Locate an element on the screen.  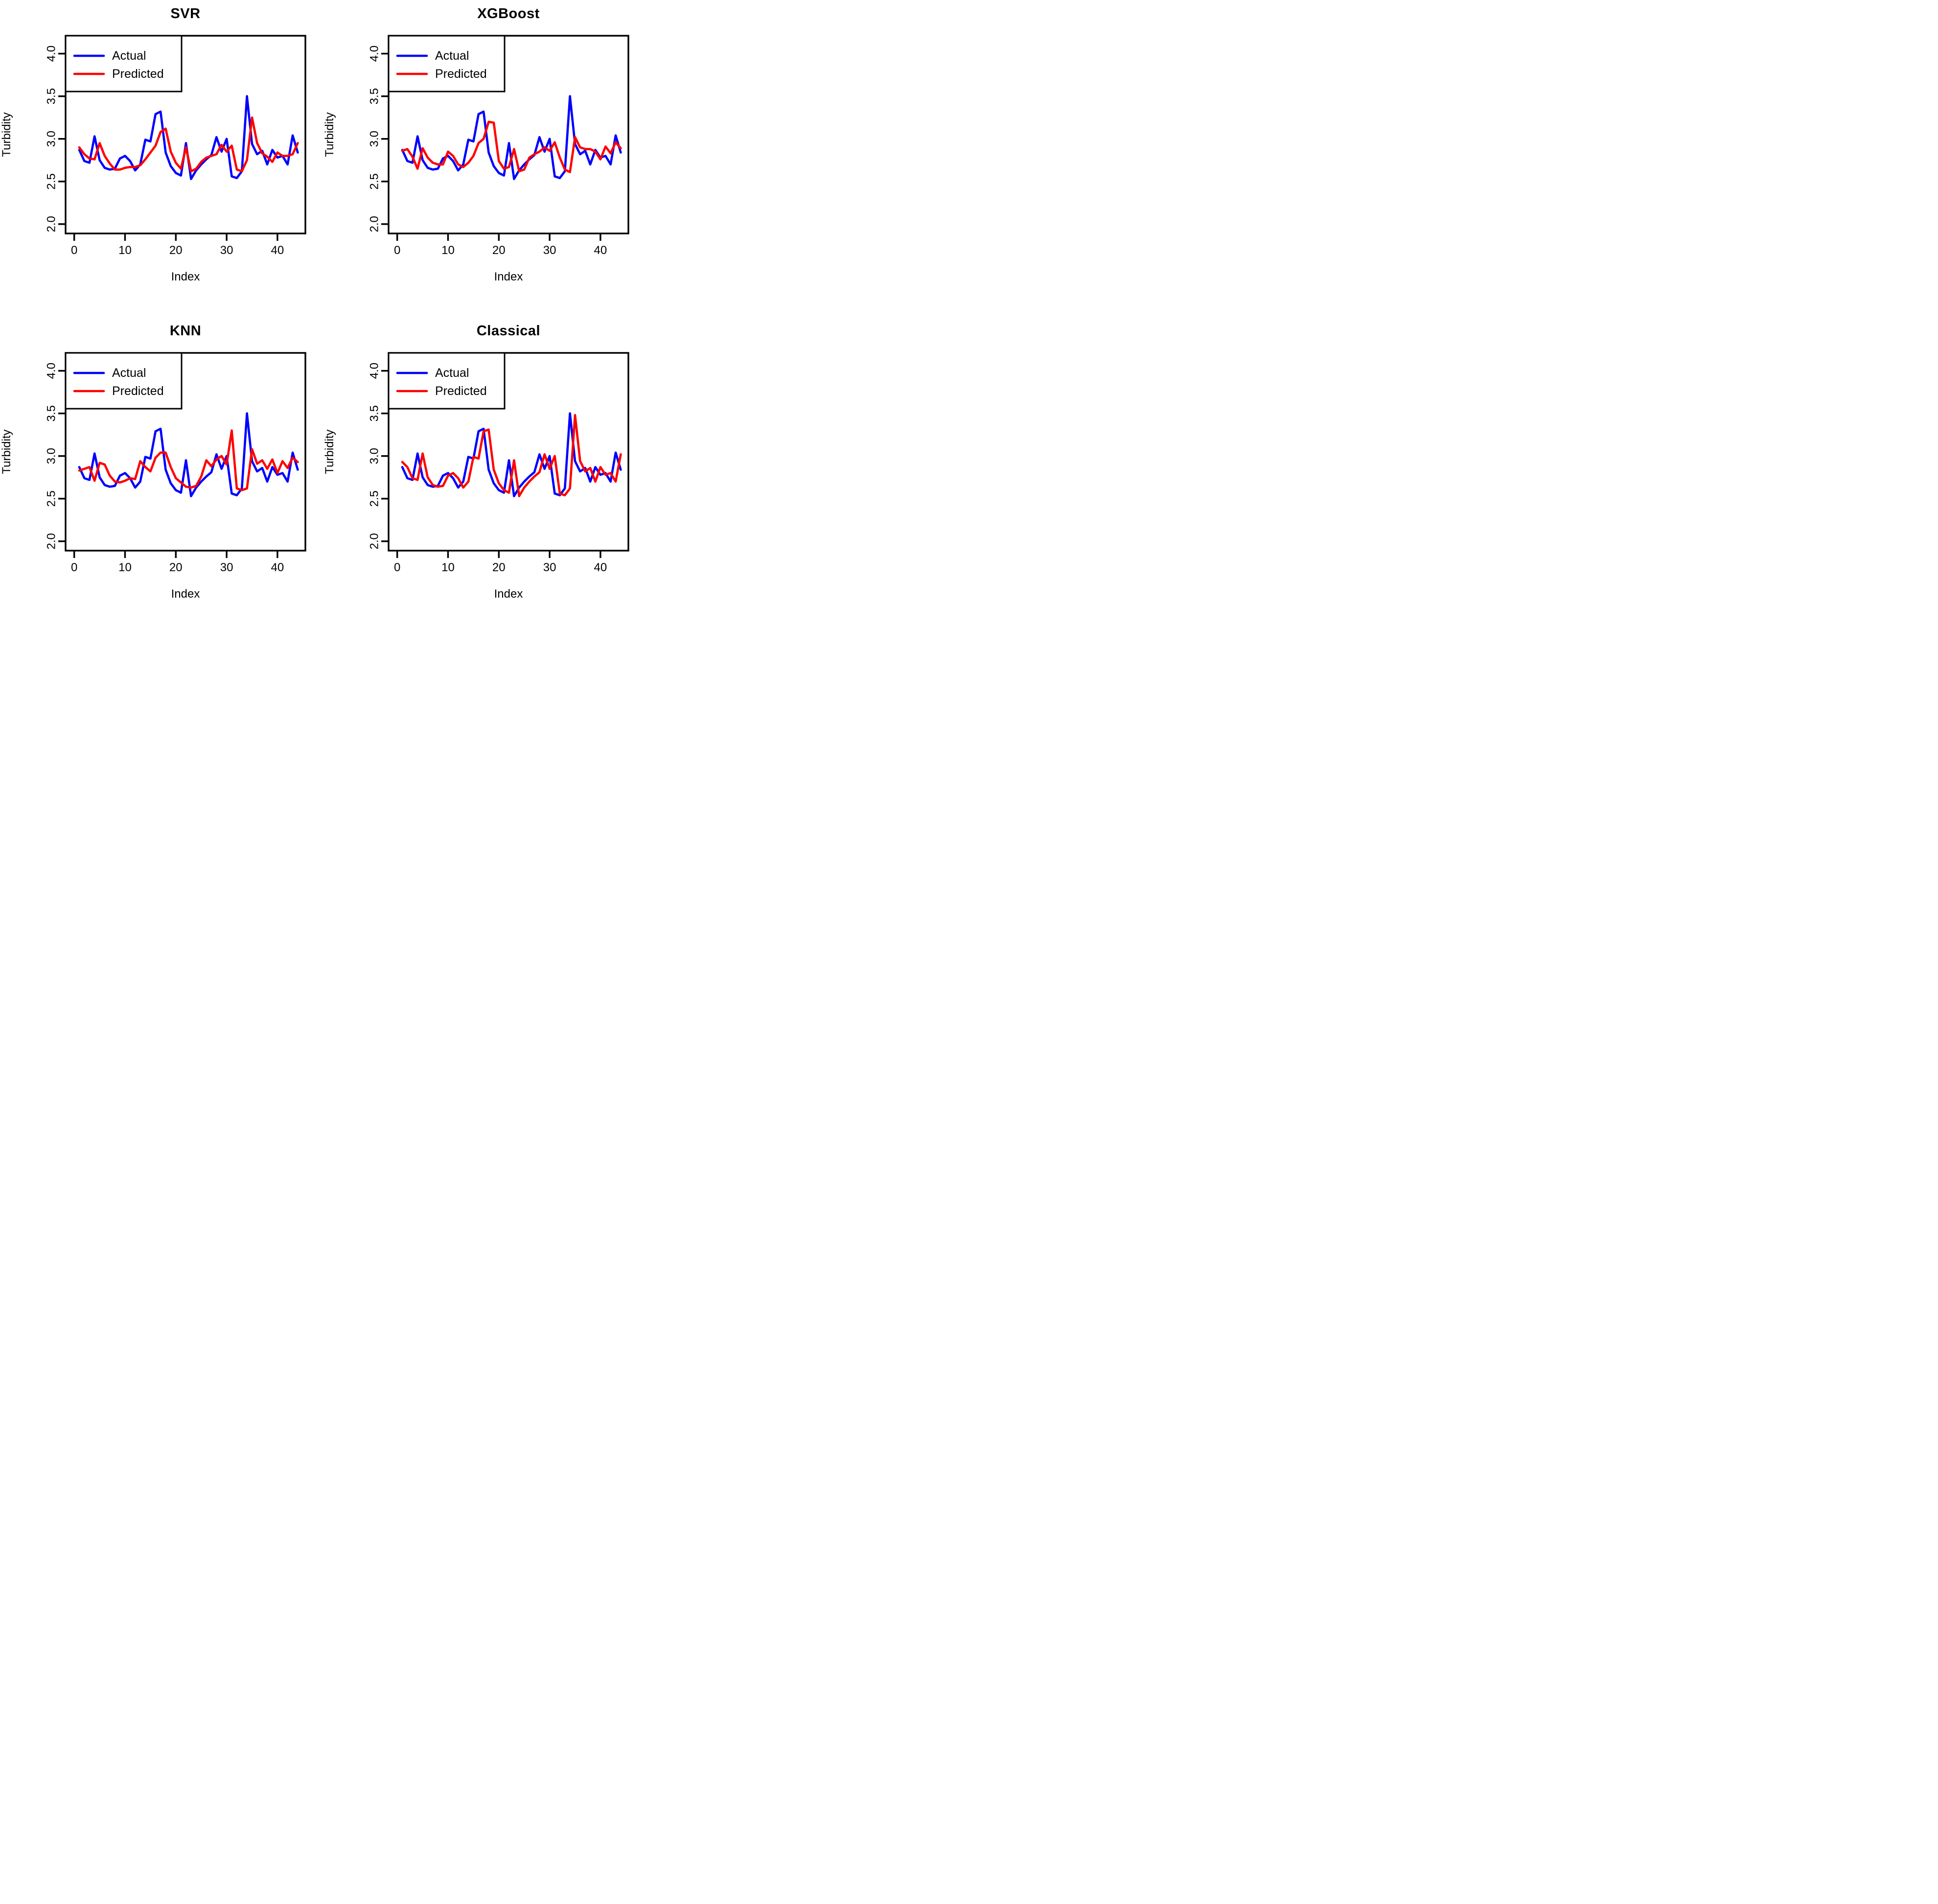
panel-title-classical: Classical is located at coordinates (508, 331).